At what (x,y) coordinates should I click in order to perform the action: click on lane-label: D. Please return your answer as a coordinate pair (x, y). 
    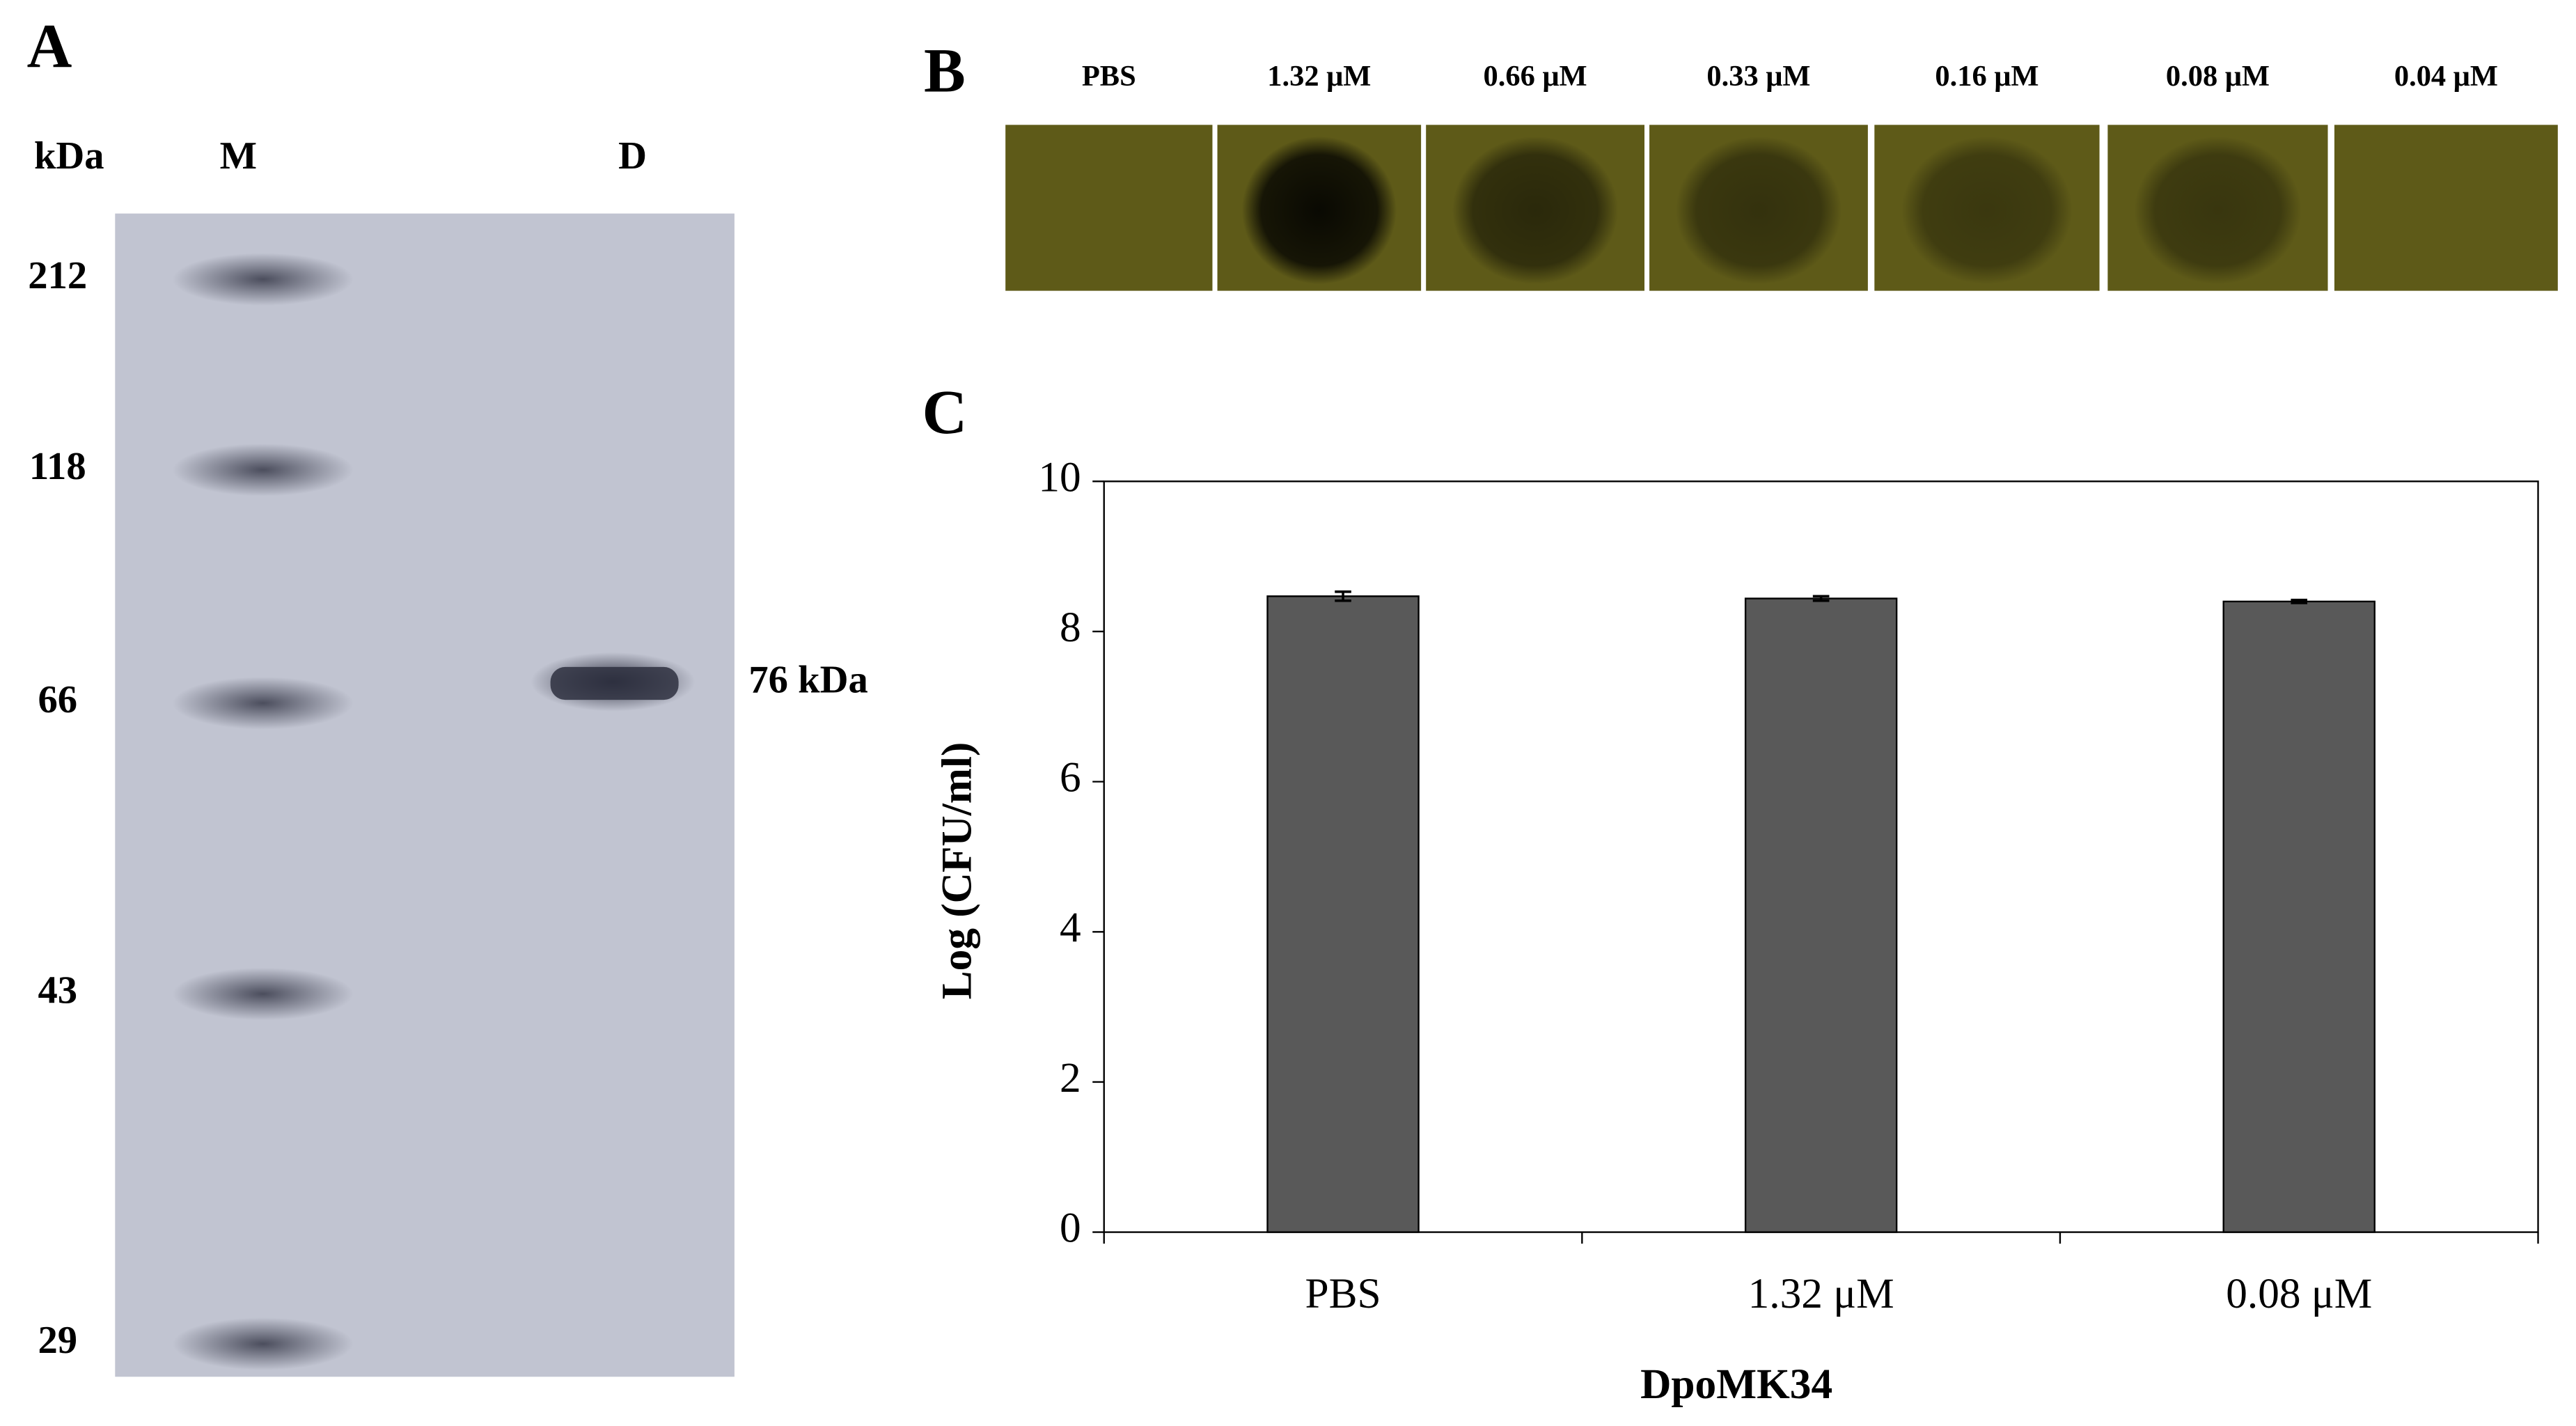
    Looking at the image, I should click on (632, 156).